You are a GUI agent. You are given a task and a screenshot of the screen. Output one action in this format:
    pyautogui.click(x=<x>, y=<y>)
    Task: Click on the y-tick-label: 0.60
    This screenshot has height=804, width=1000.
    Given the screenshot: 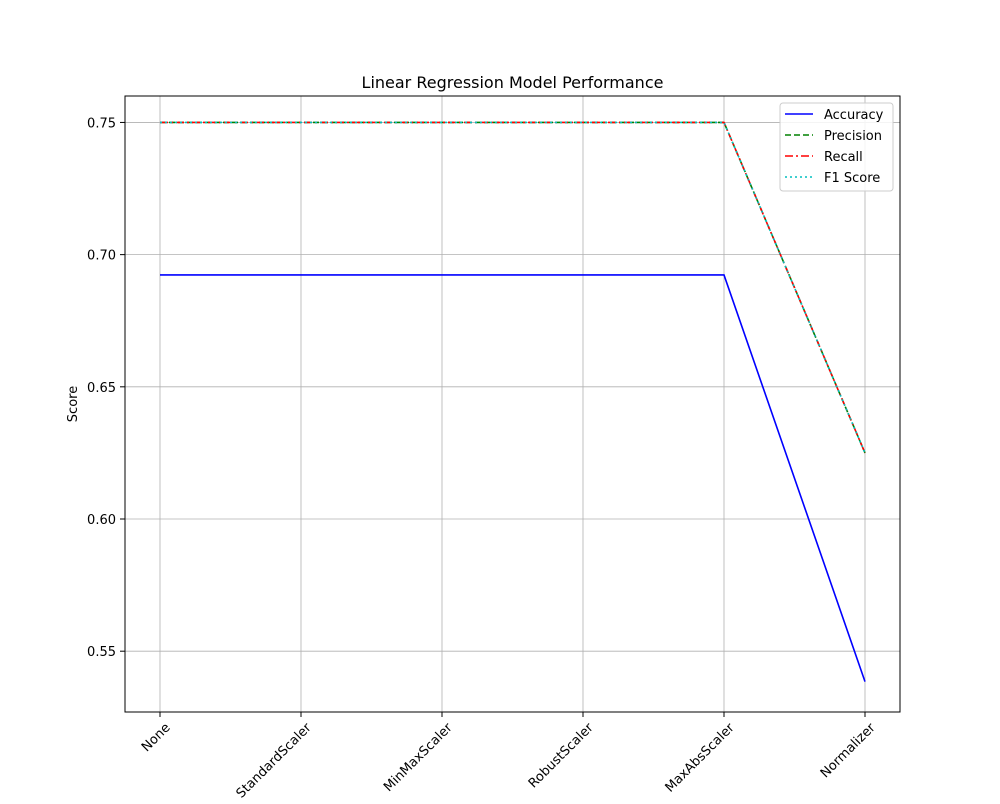 What is the action you would take?
    pyautogui.click(x=101, y=520)
    